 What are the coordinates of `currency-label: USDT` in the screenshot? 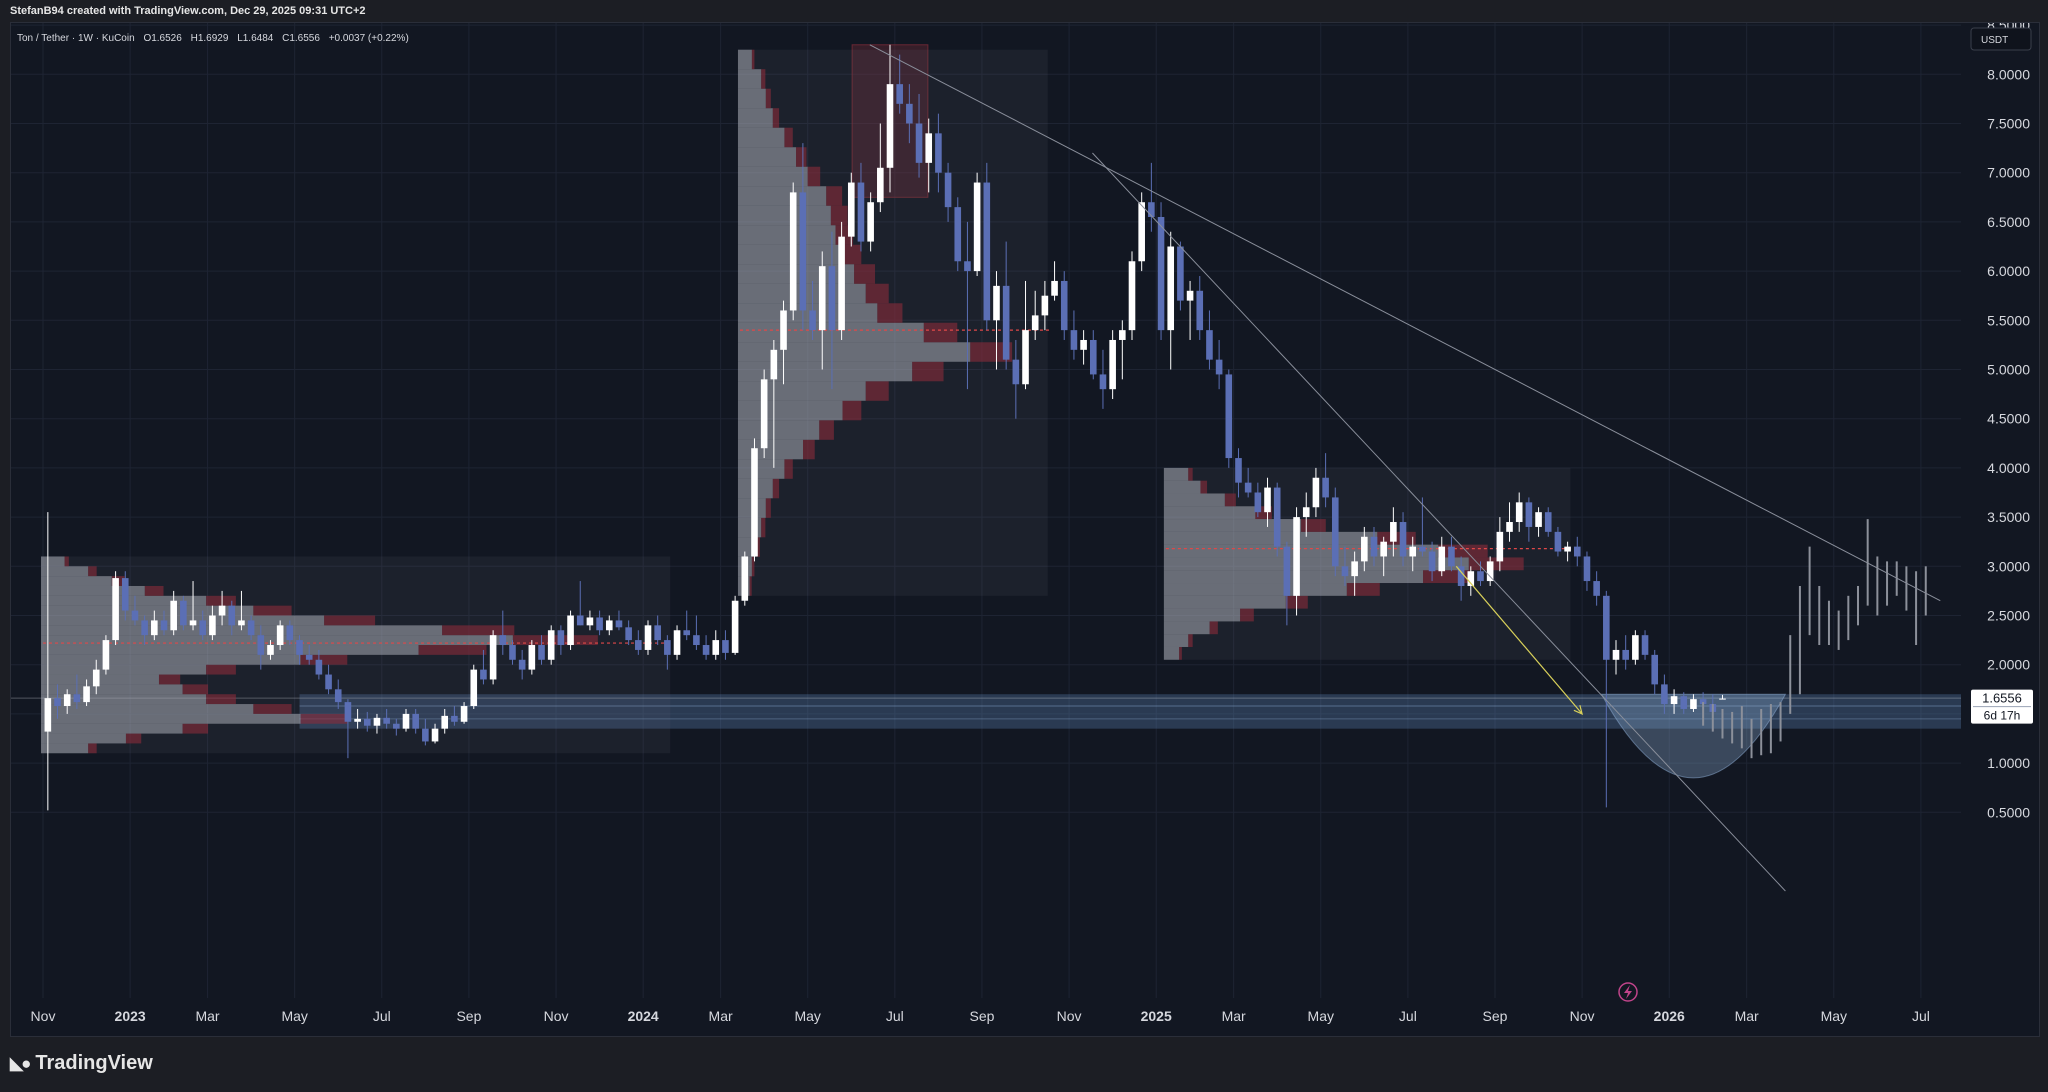 It's located at (1994, 40).